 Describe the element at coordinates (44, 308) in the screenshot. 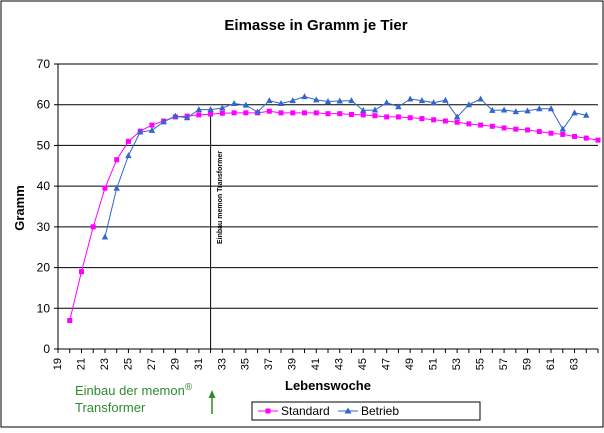

I see `y-tick-label: 10` at that location.